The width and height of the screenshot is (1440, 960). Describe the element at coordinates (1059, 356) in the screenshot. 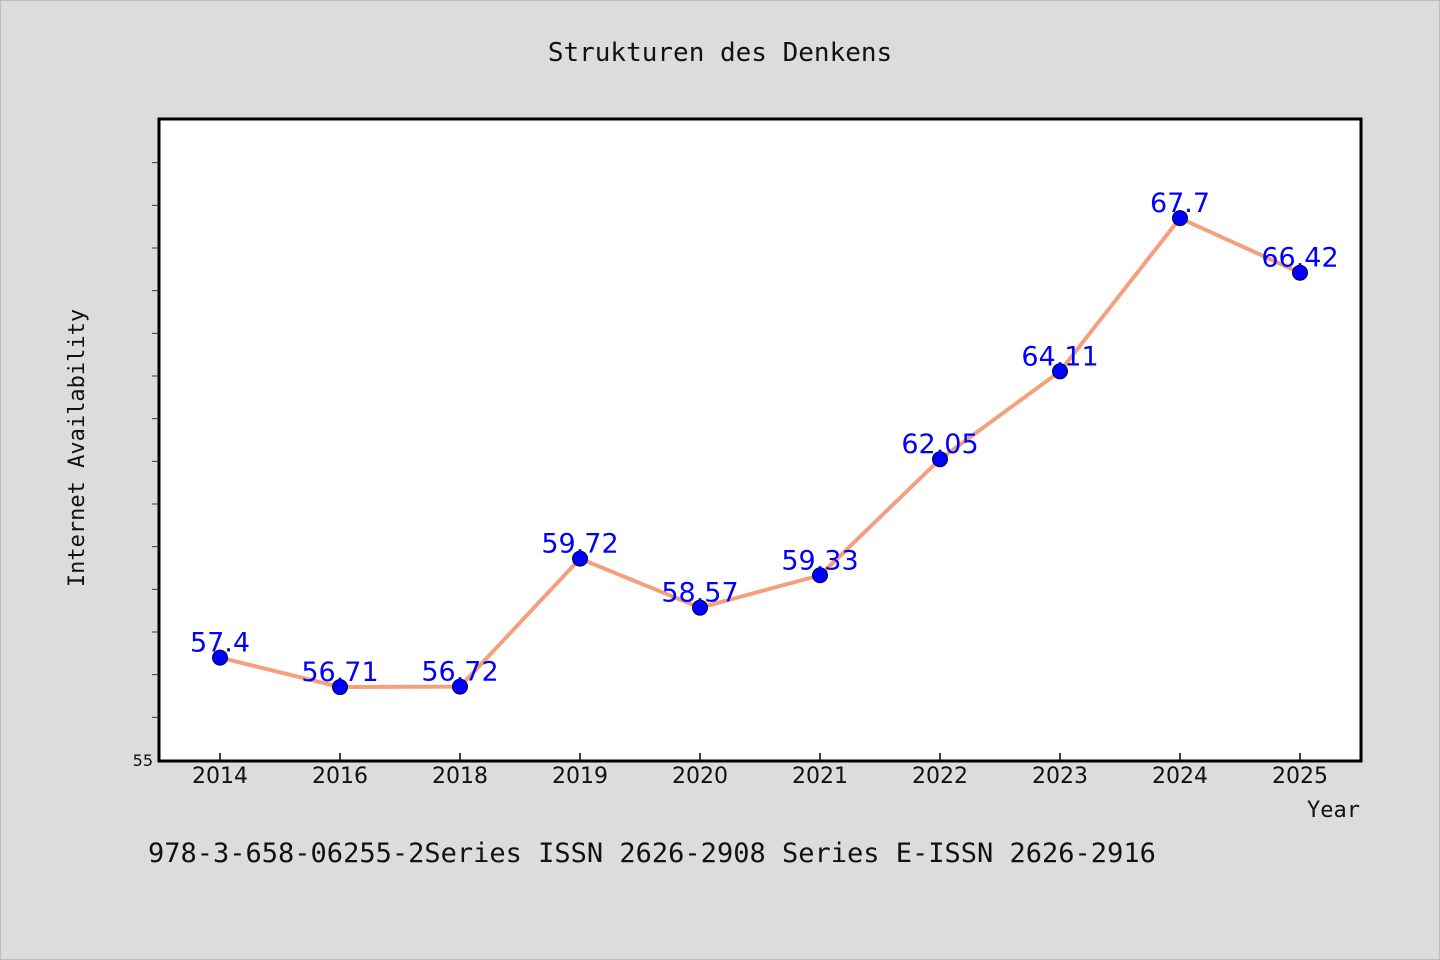

I see `data-label: 64.11` at that location.